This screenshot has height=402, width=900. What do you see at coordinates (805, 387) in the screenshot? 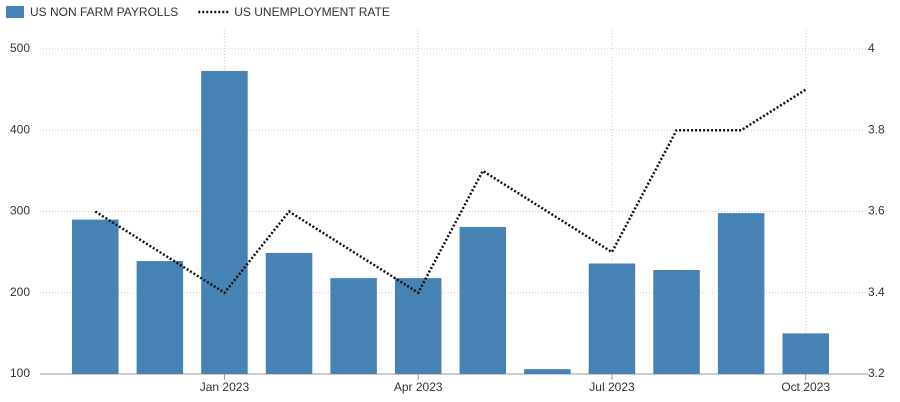
I see `x-tick-label: Oct 2023` at bounding box center [805, 387].